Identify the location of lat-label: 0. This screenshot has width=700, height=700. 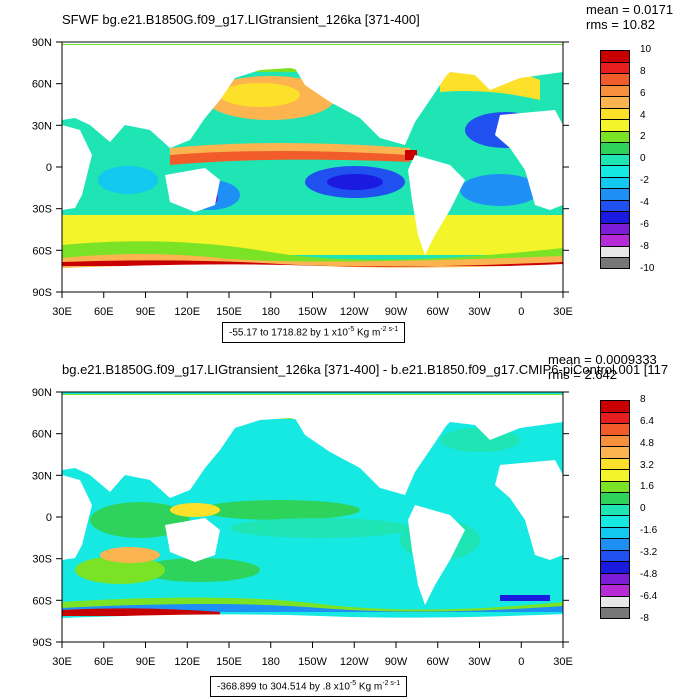
(49, 518).